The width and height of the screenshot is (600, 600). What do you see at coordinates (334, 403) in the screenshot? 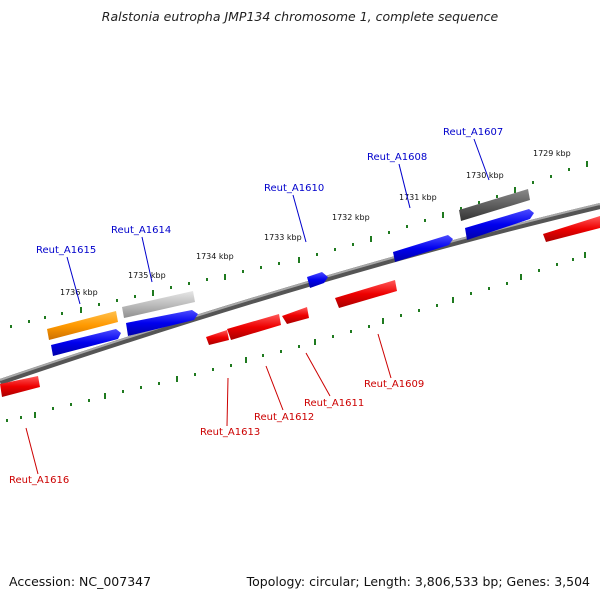
I see `gene-label-reverse: Reut_A1611` at bounding box center [334, 403].